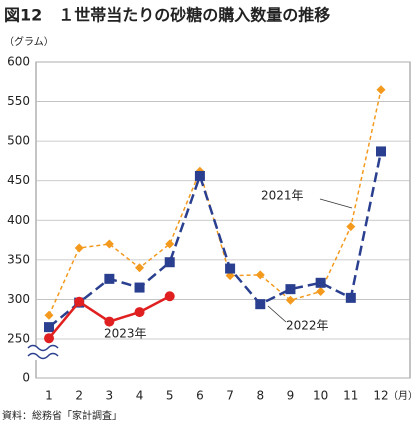 The image size is (420, 426). Describe the element at coordinates (79, 396) in the screenshot. I see `x-tick-label: 2` at that location.